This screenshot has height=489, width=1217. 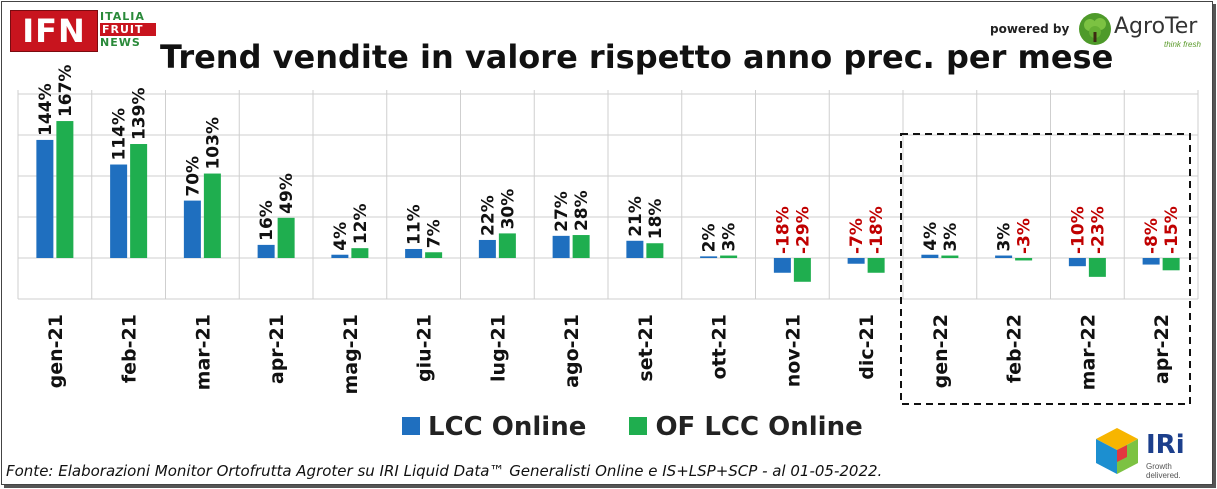 What do you see at coordinates (140, 113) in the screenshot?
I see `value-label-of-lcc-feb-21: 139%` at bounding box center [140, 113].